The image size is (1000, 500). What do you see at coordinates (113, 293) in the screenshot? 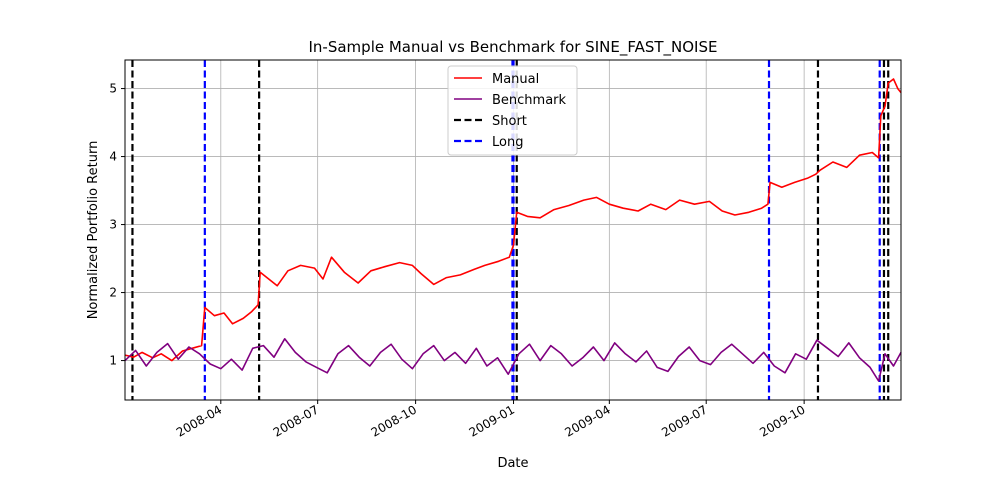
I see `y-tick-label-2: 2` at bounding box center [113, 293].